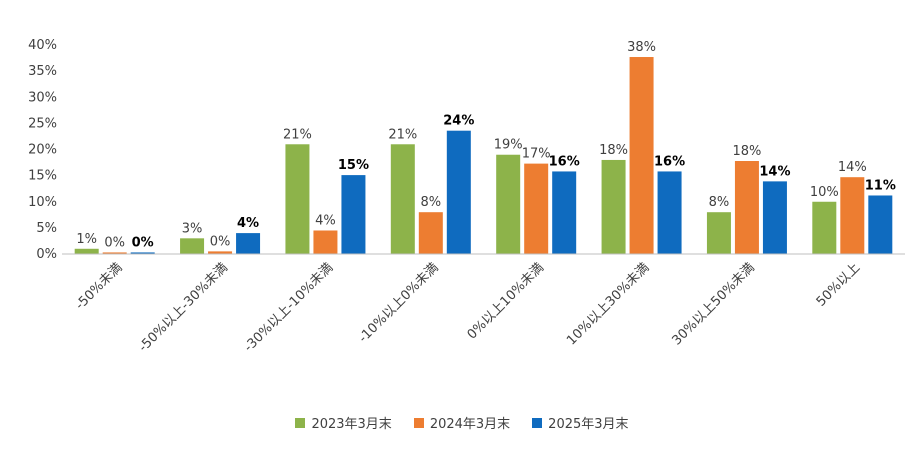  I want to click on legend-label-2025: 2025年3月末, so click(588, 424).